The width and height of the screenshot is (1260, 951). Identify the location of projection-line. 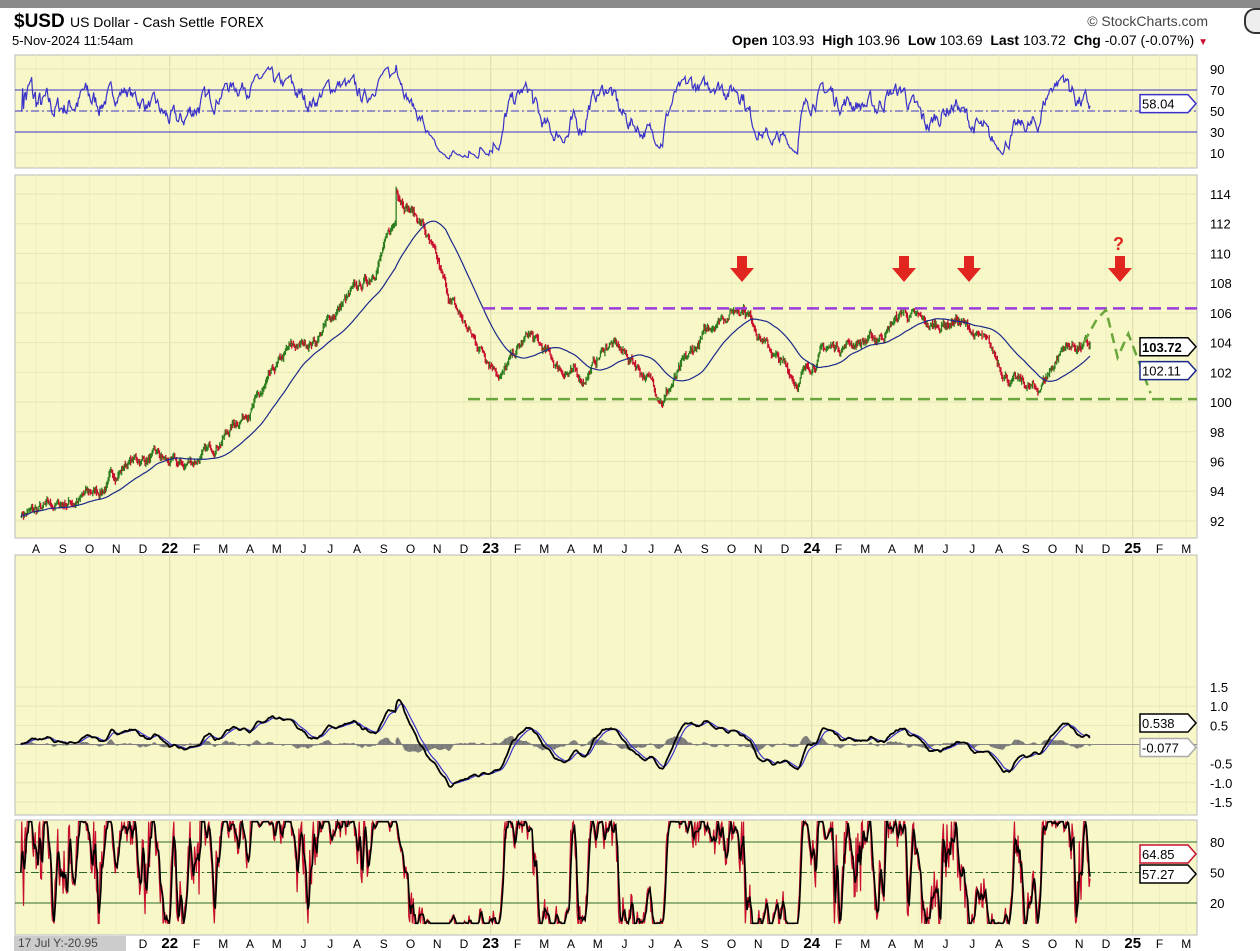
(1117, 350).